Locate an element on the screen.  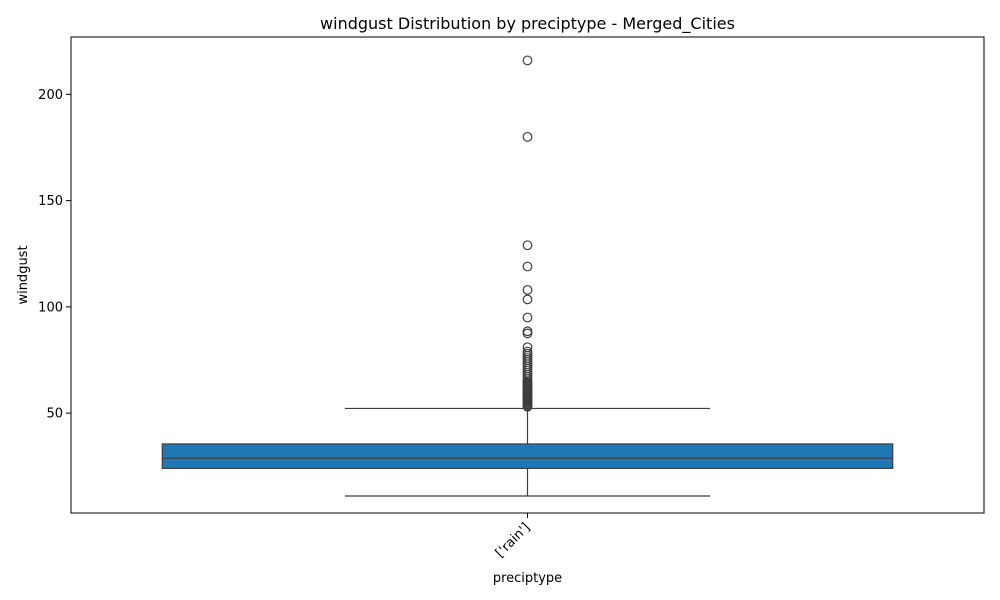
x-axis: ['rain'] is located at coordinates (513, 537).